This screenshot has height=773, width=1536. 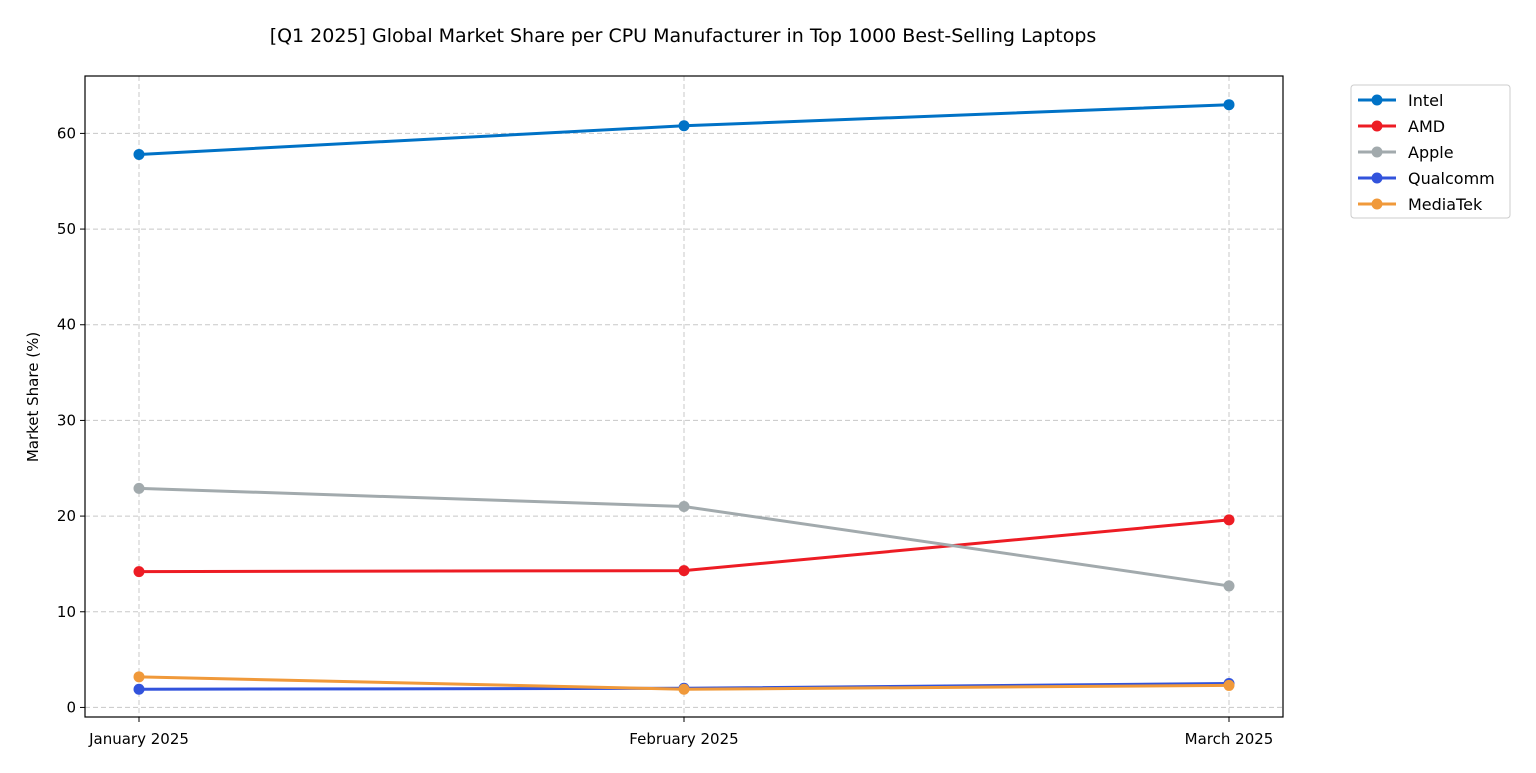 I want to click on y-tick-label: 10, so click(x=66, y=612).